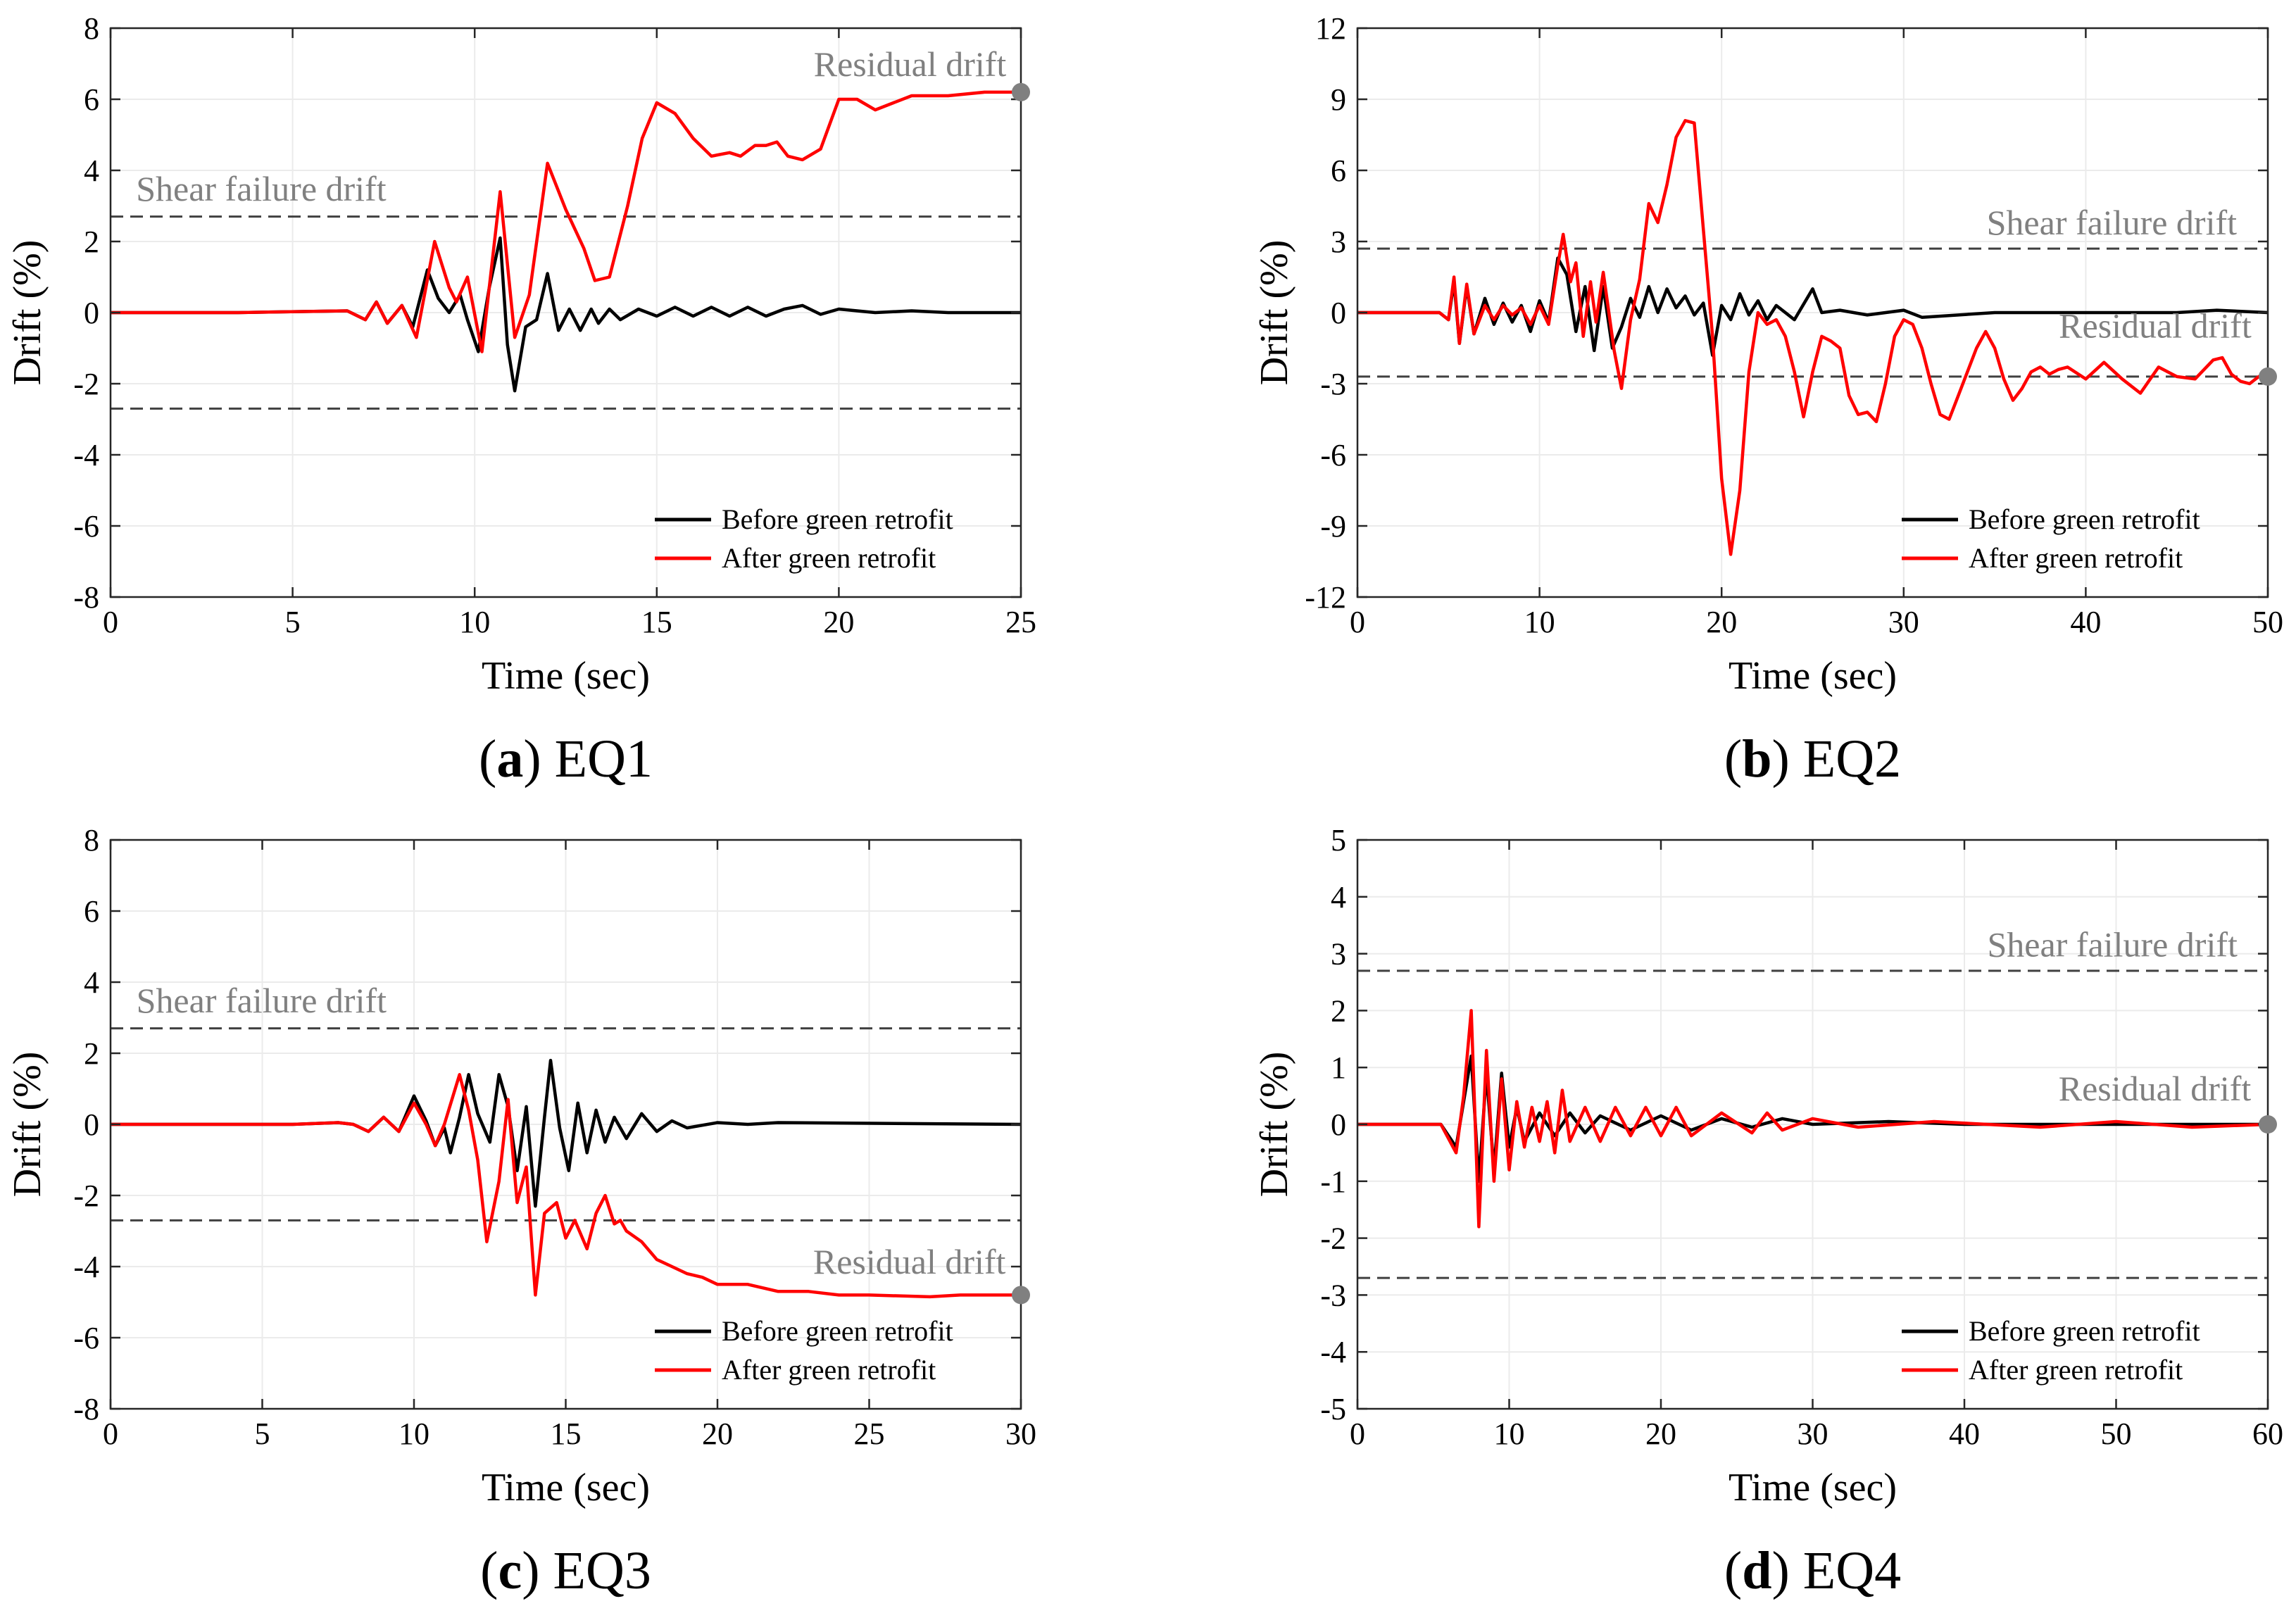  What do you see at coordinates (1756, 759) in the screenshot?
I see `caption-letter: b` at bounding box center [1756, 759].